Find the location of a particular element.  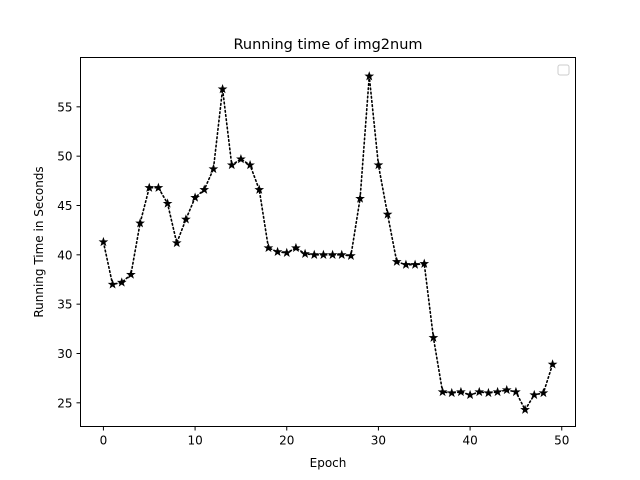

y-tick-label: 35 is located at coordinates (64, 305).